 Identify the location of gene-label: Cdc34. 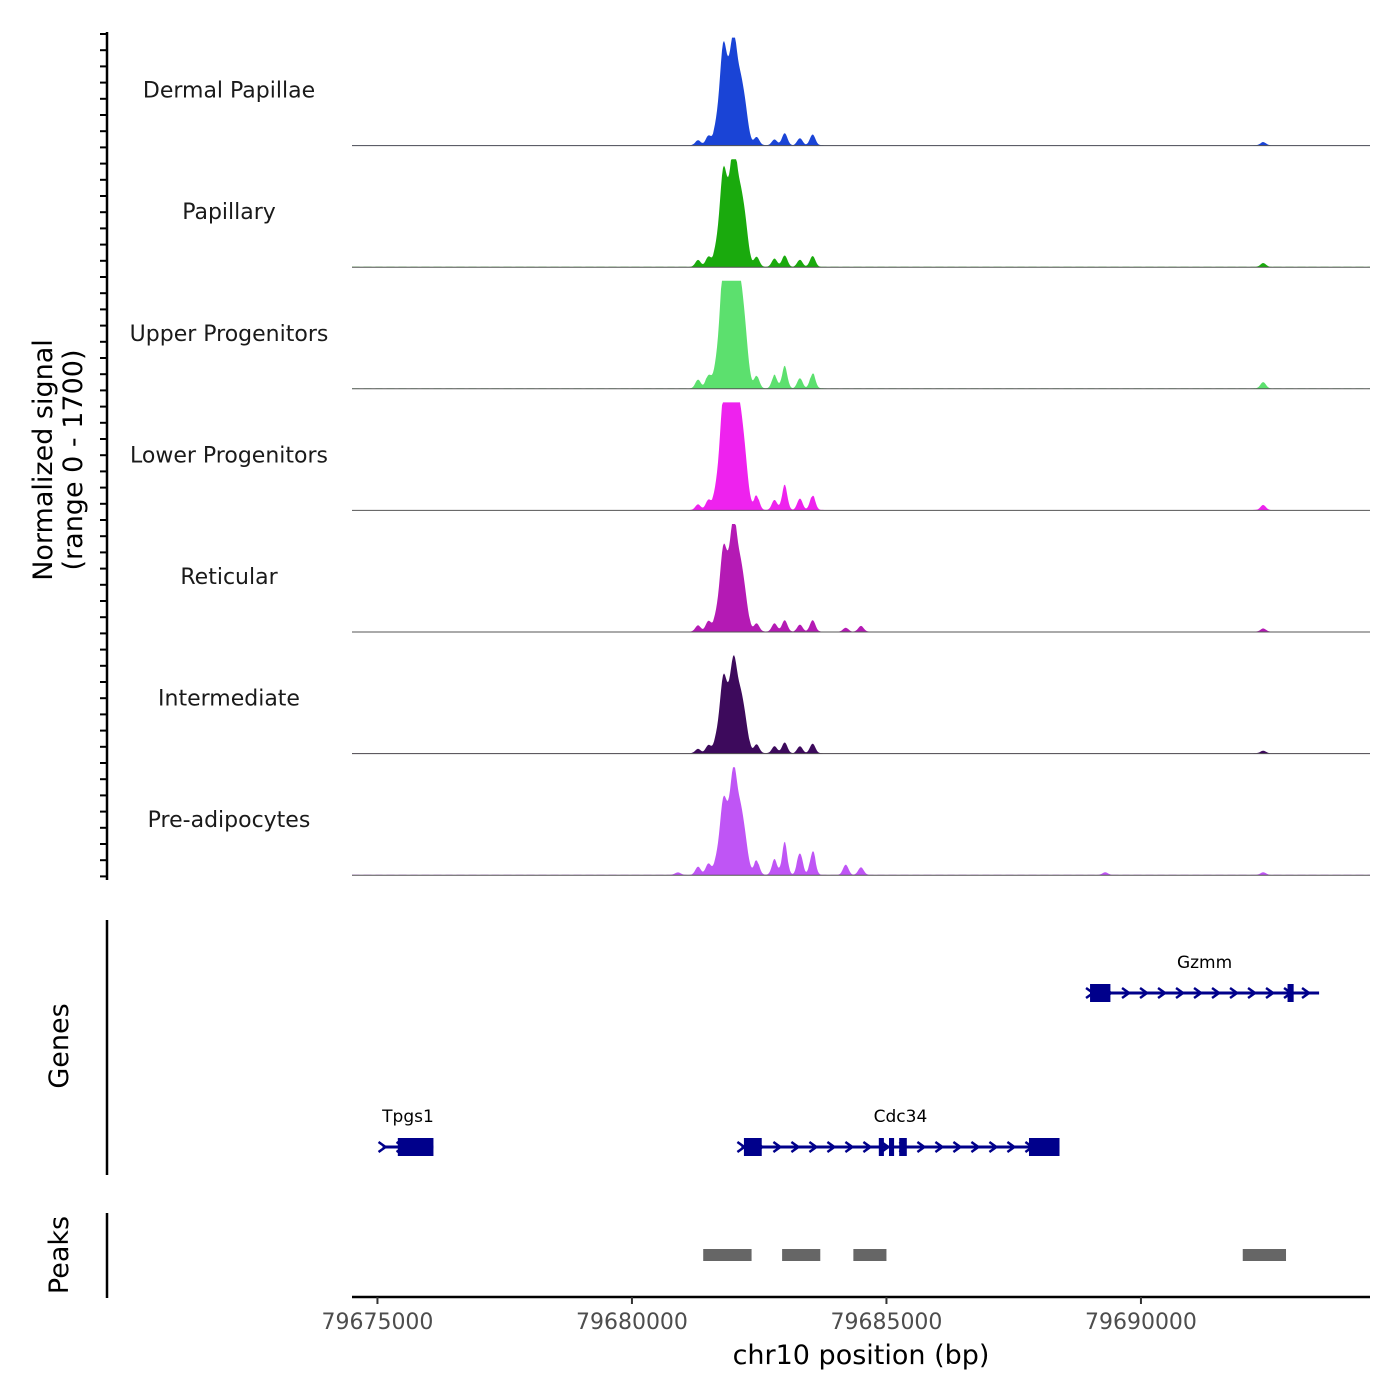
(901, 1117).